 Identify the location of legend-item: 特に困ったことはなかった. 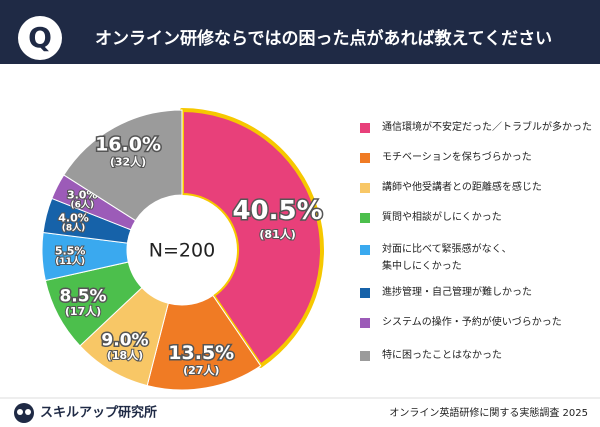
(431, 357).